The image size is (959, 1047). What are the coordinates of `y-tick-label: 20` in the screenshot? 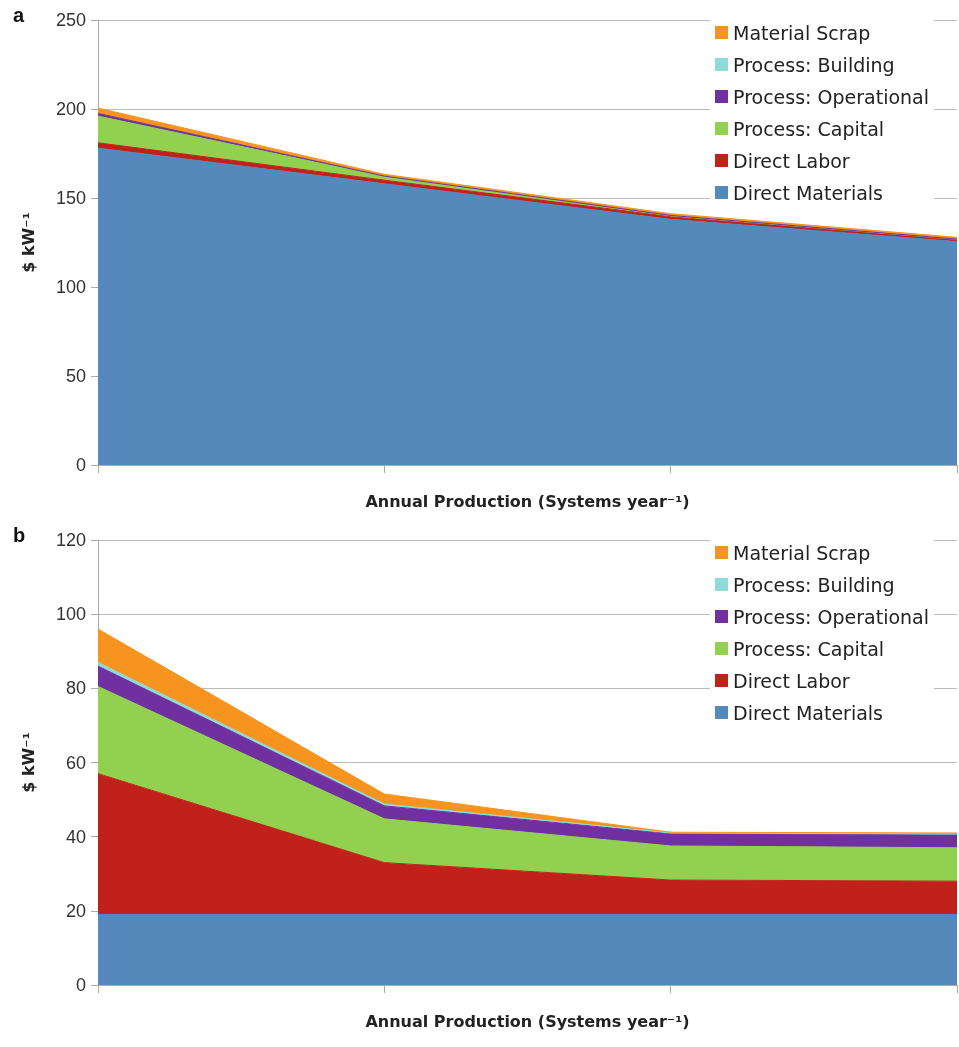 It's located at (75, 910).